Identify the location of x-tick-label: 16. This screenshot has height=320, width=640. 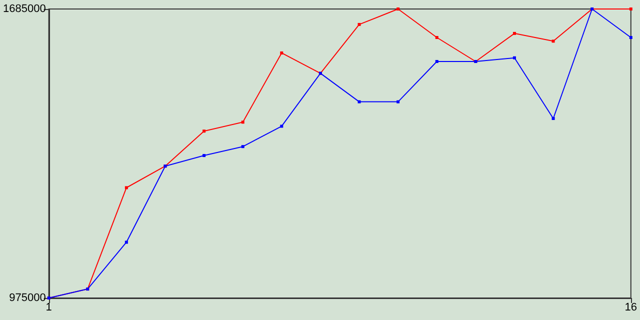
(631, 308).